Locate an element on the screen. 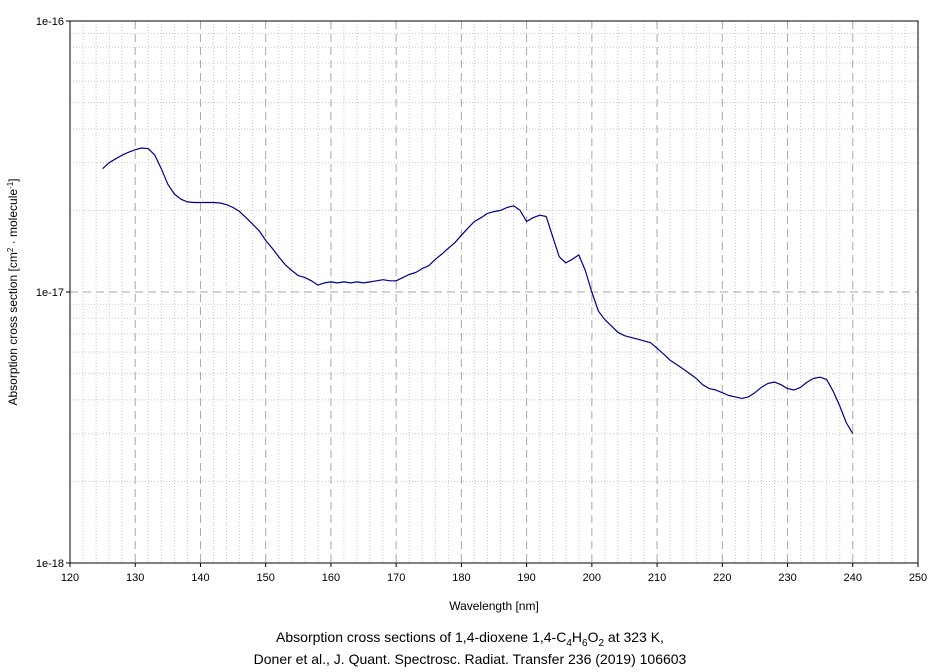 This screenshot has width=940, height=672. x-tick-label: 200 is located at coordinates (592, 578).